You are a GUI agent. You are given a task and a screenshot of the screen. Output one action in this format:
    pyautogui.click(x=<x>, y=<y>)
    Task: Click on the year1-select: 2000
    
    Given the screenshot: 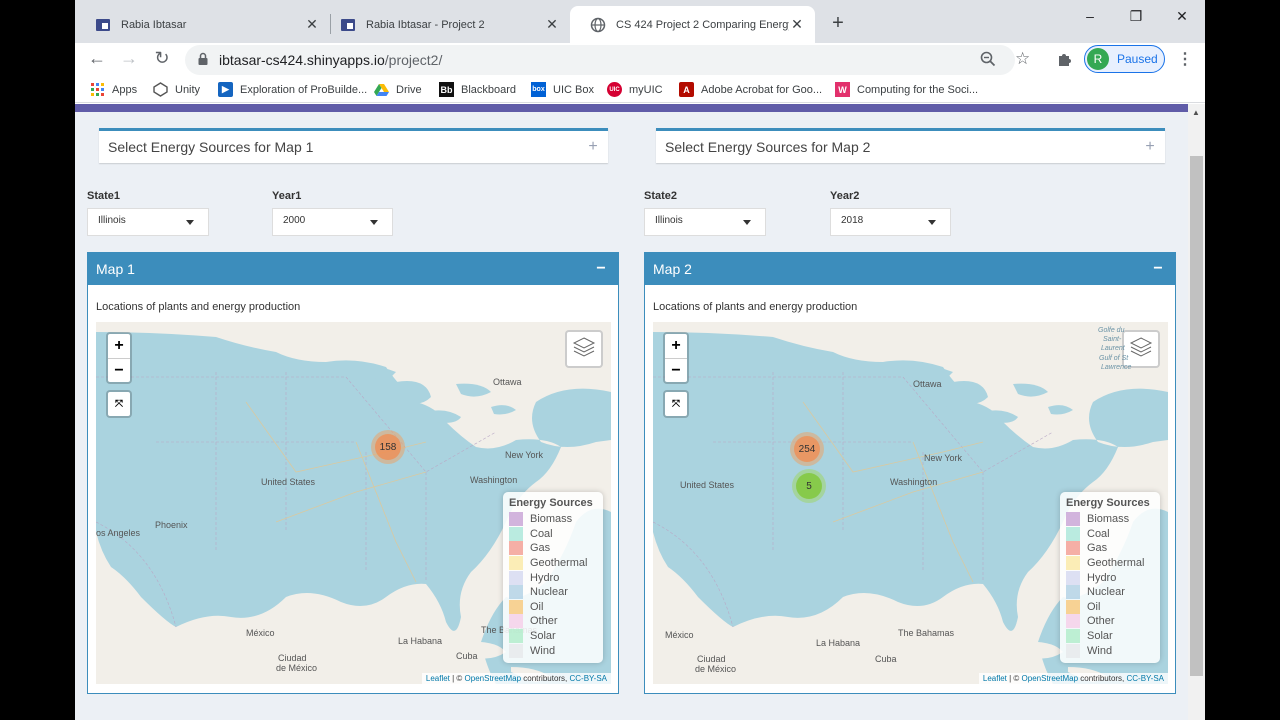 What is the action you would take?
    pyautogui.click(x=332, y=222)
    